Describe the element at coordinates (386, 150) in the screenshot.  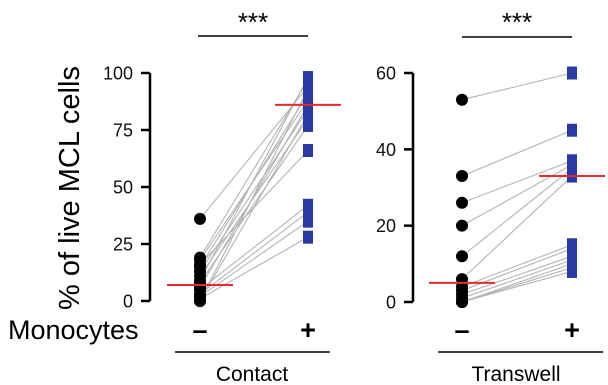
I see `y-tick-label: 40` at that location.